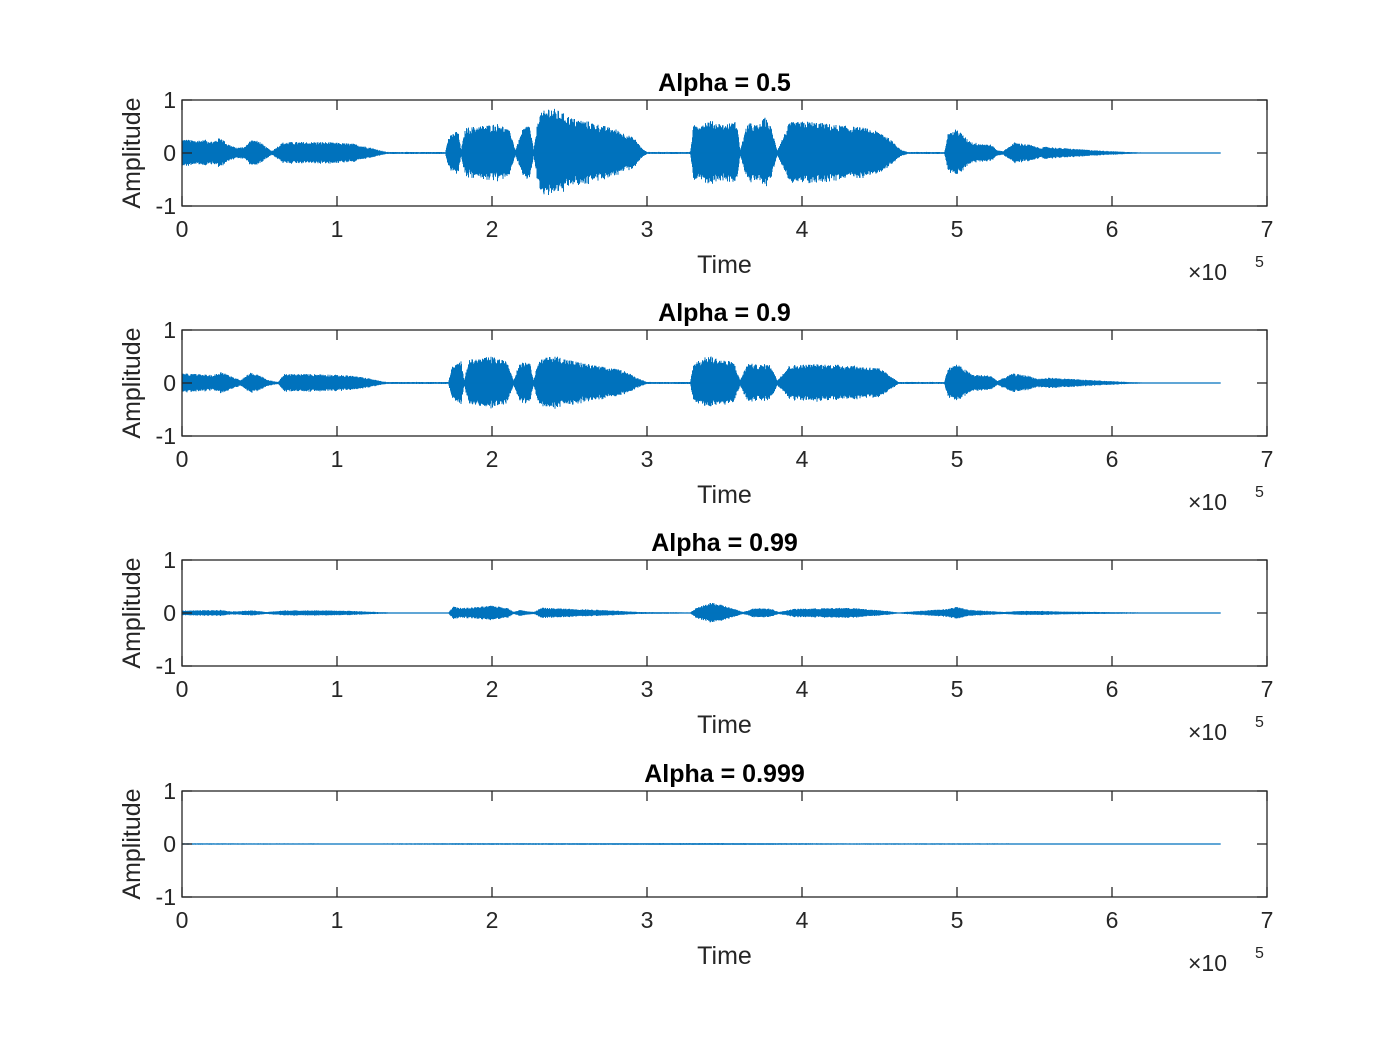 The height and width of the screenshot is (1050, 1400). Describe the element at coordinates (724, 774) in the screenshot. I see `subplot-title: Alpha = 0.999` at that location.